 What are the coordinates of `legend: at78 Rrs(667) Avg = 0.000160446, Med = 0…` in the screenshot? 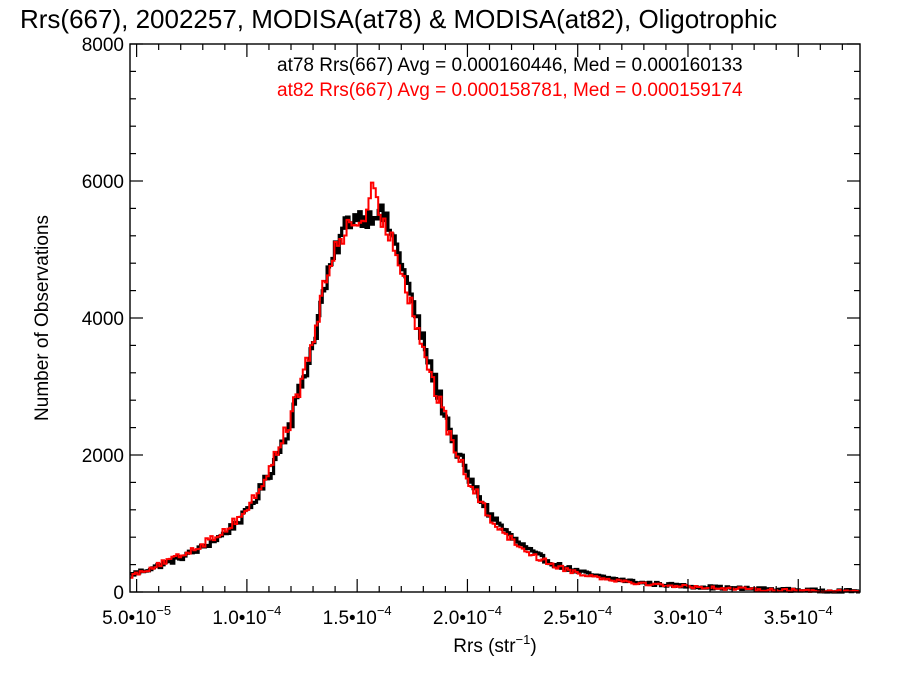 It's located at (510, 78).